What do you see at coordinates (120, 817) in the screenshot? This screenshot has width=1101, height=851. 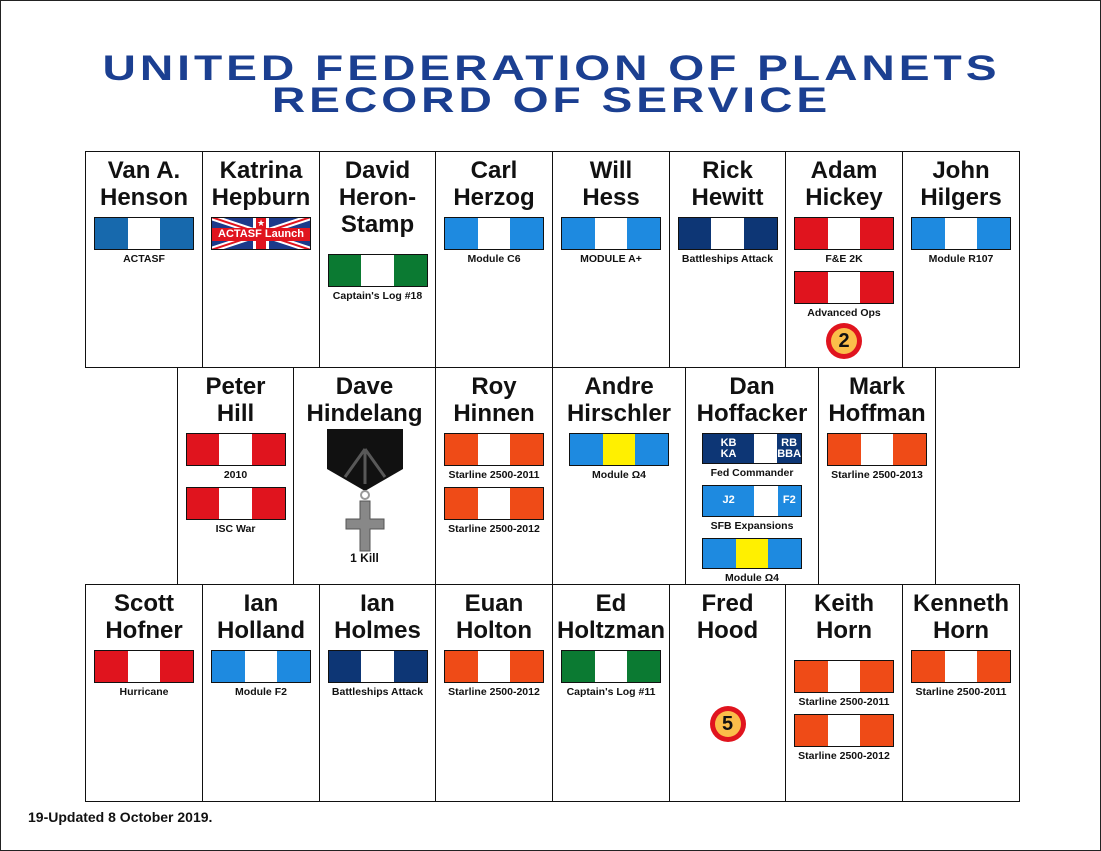 I see `update-note: 19-Updated 8 October 2019.` at bounding box center [120, 817].